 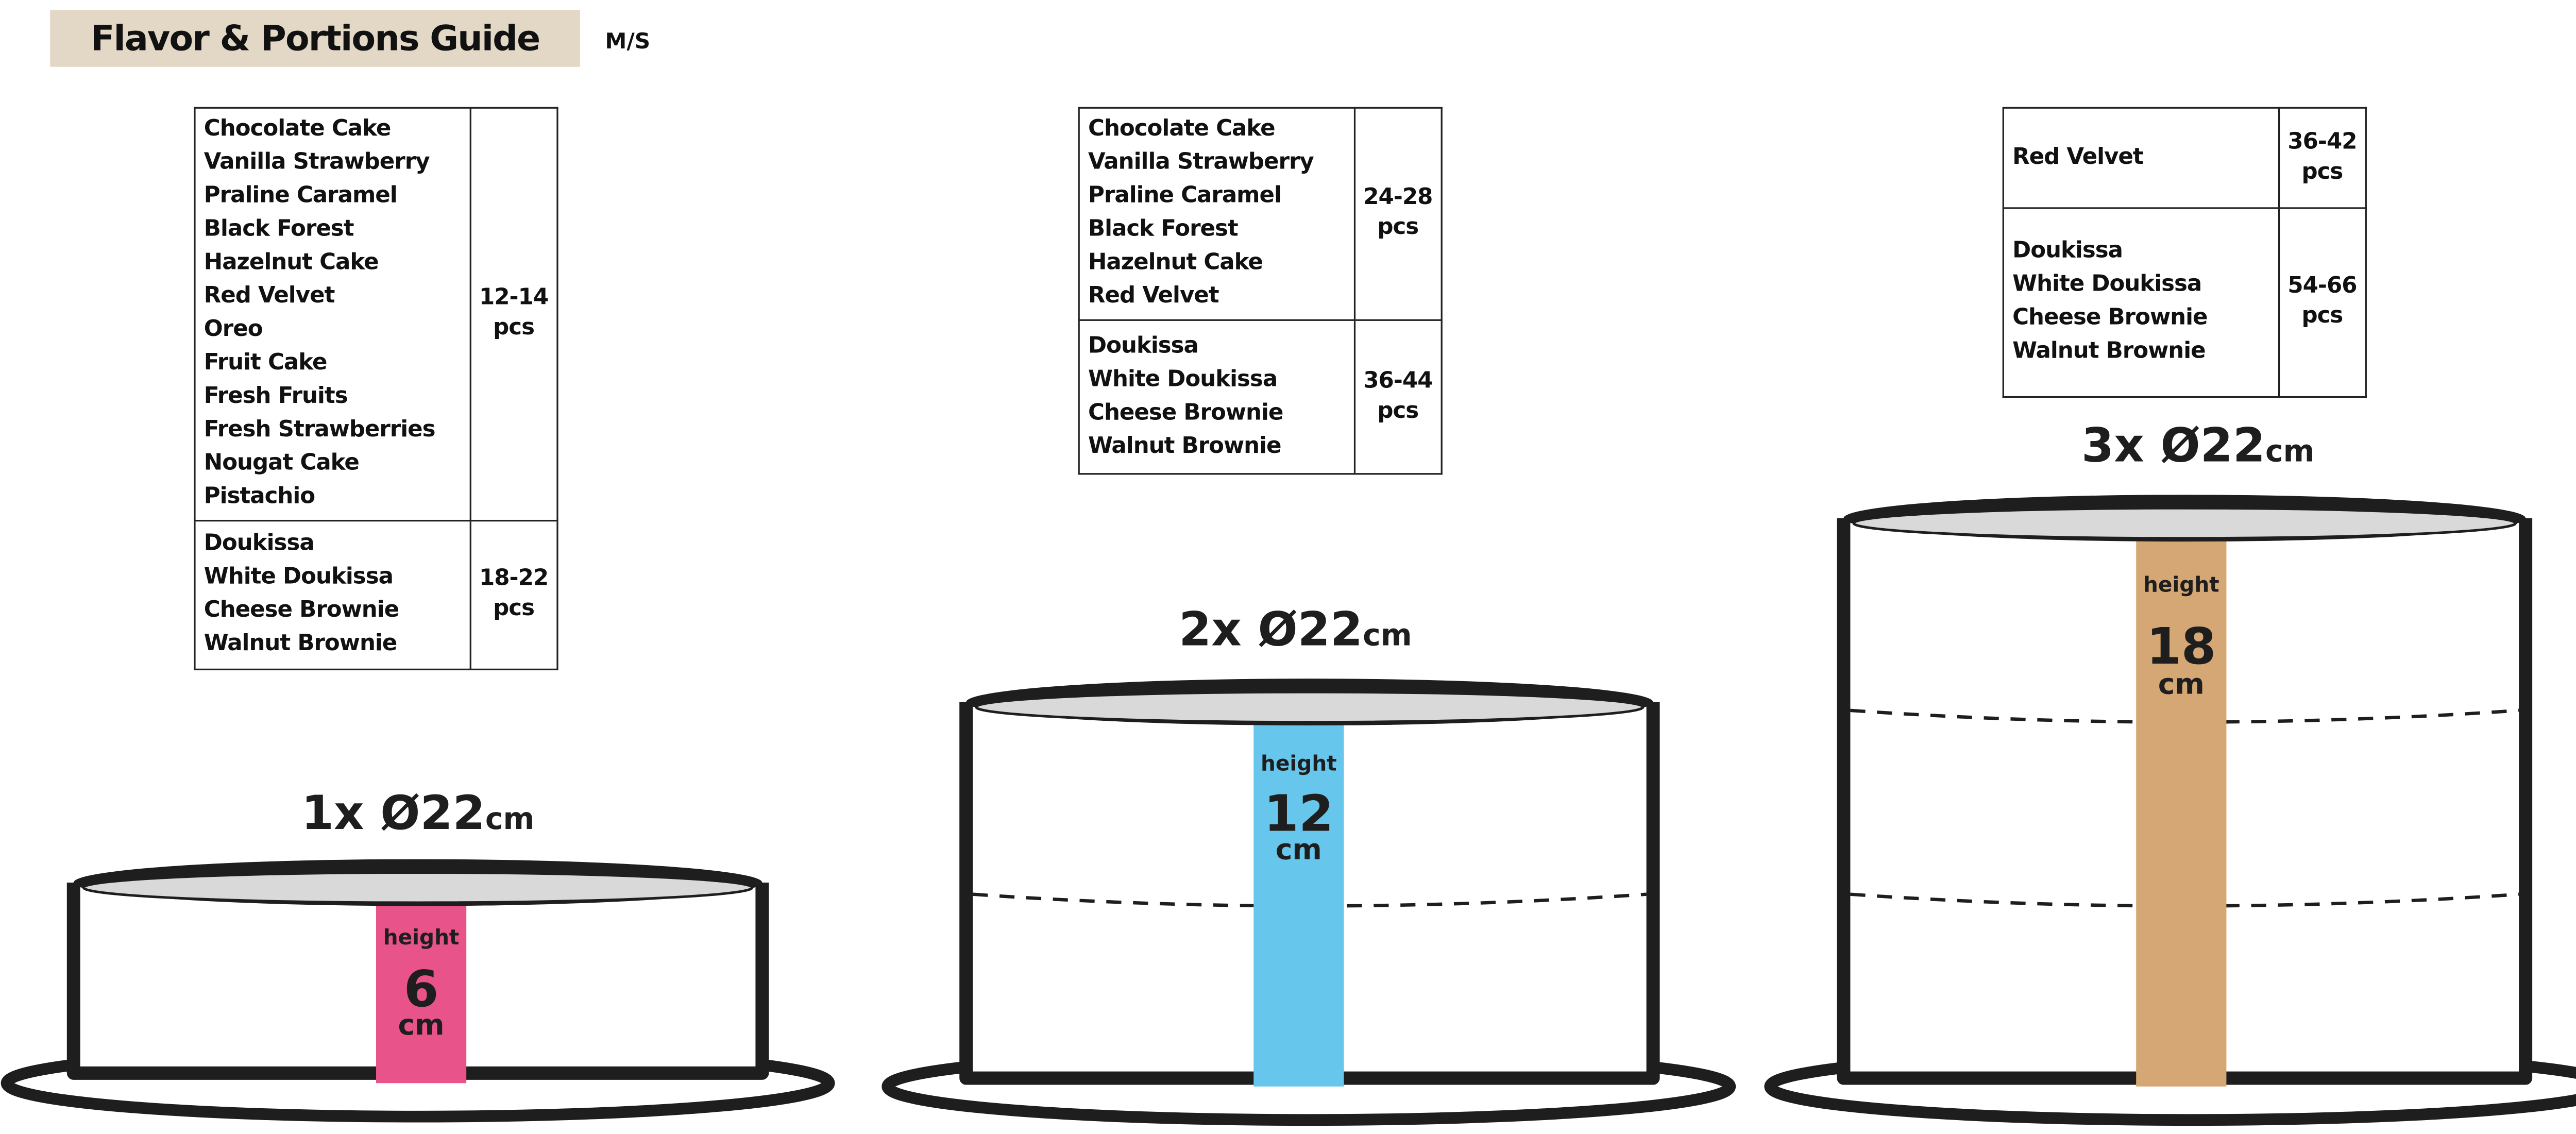 I want to click on portion-range: 24-28, so click(x=1398, y=198).